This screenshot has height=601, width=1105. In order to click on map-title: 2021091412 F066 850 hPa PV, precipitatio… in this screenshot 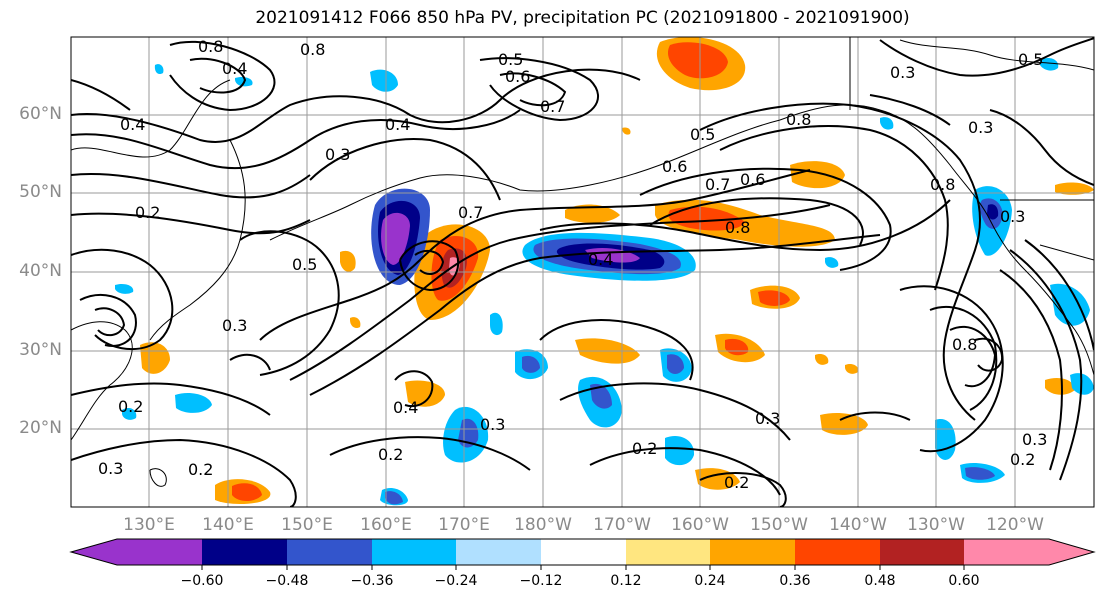, I will do `click(582, 18)`.